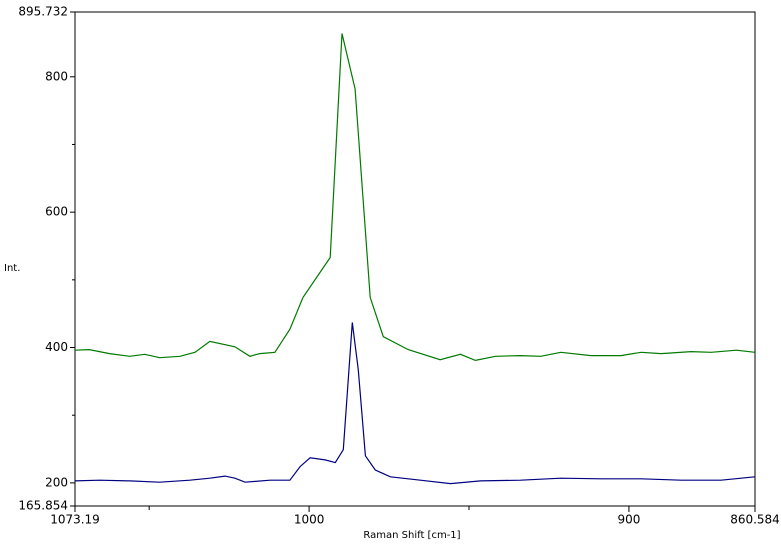 The width and height of the screenshot is (781, 544). Describe the element at coordinates (43, 506) in the screenshot. I see `y-tick-label: 165.854` at that location.